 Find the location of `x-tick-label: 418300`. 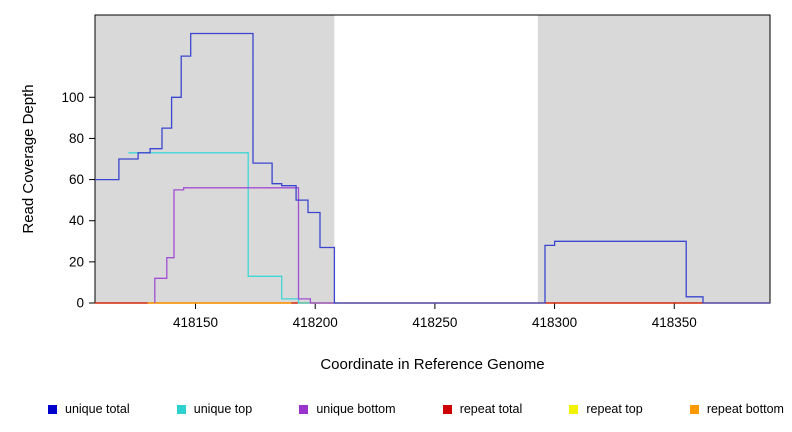

x-tick-label: 418300 is located at coordinates (554, 322).